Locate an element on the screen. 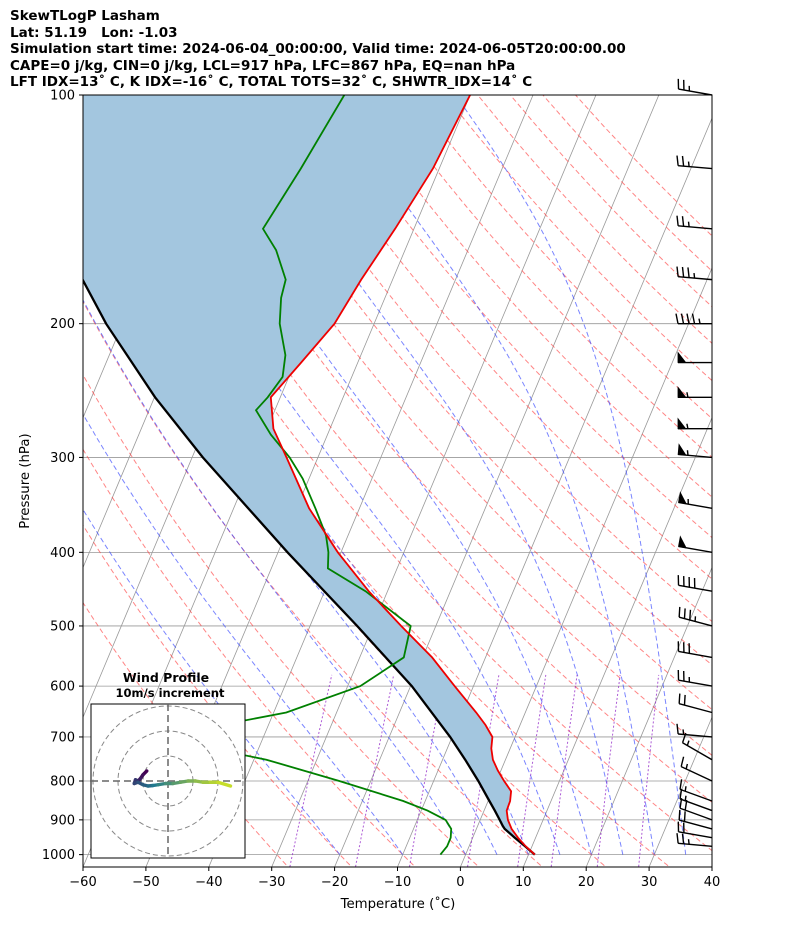 The height and width of the screenshot is (937, 794). x-tick-label: −50 is located at coordinates (145, 882).